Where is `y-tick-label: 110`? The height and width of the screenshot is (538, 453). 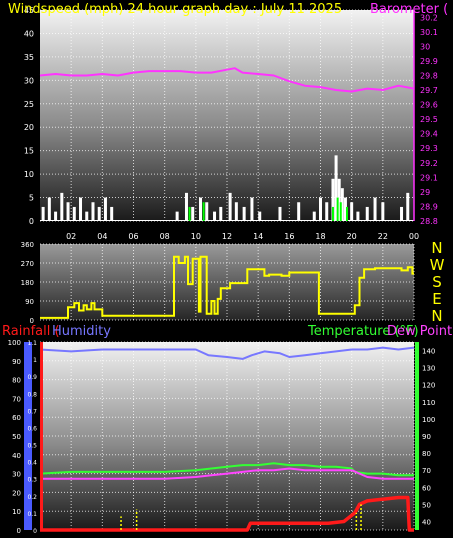
y-tick-label: 110 is located at coordinates (428, 403).